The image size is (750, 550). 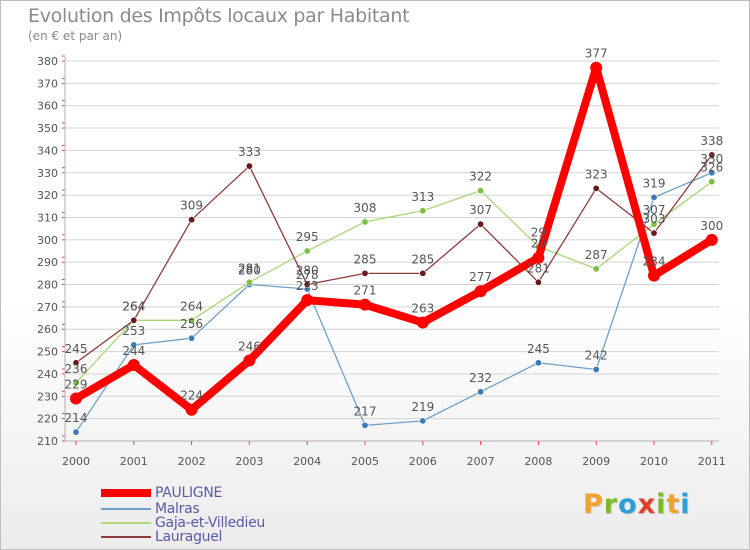 I want to click on x-tick-label: 2011, so click(x=712, y=461).